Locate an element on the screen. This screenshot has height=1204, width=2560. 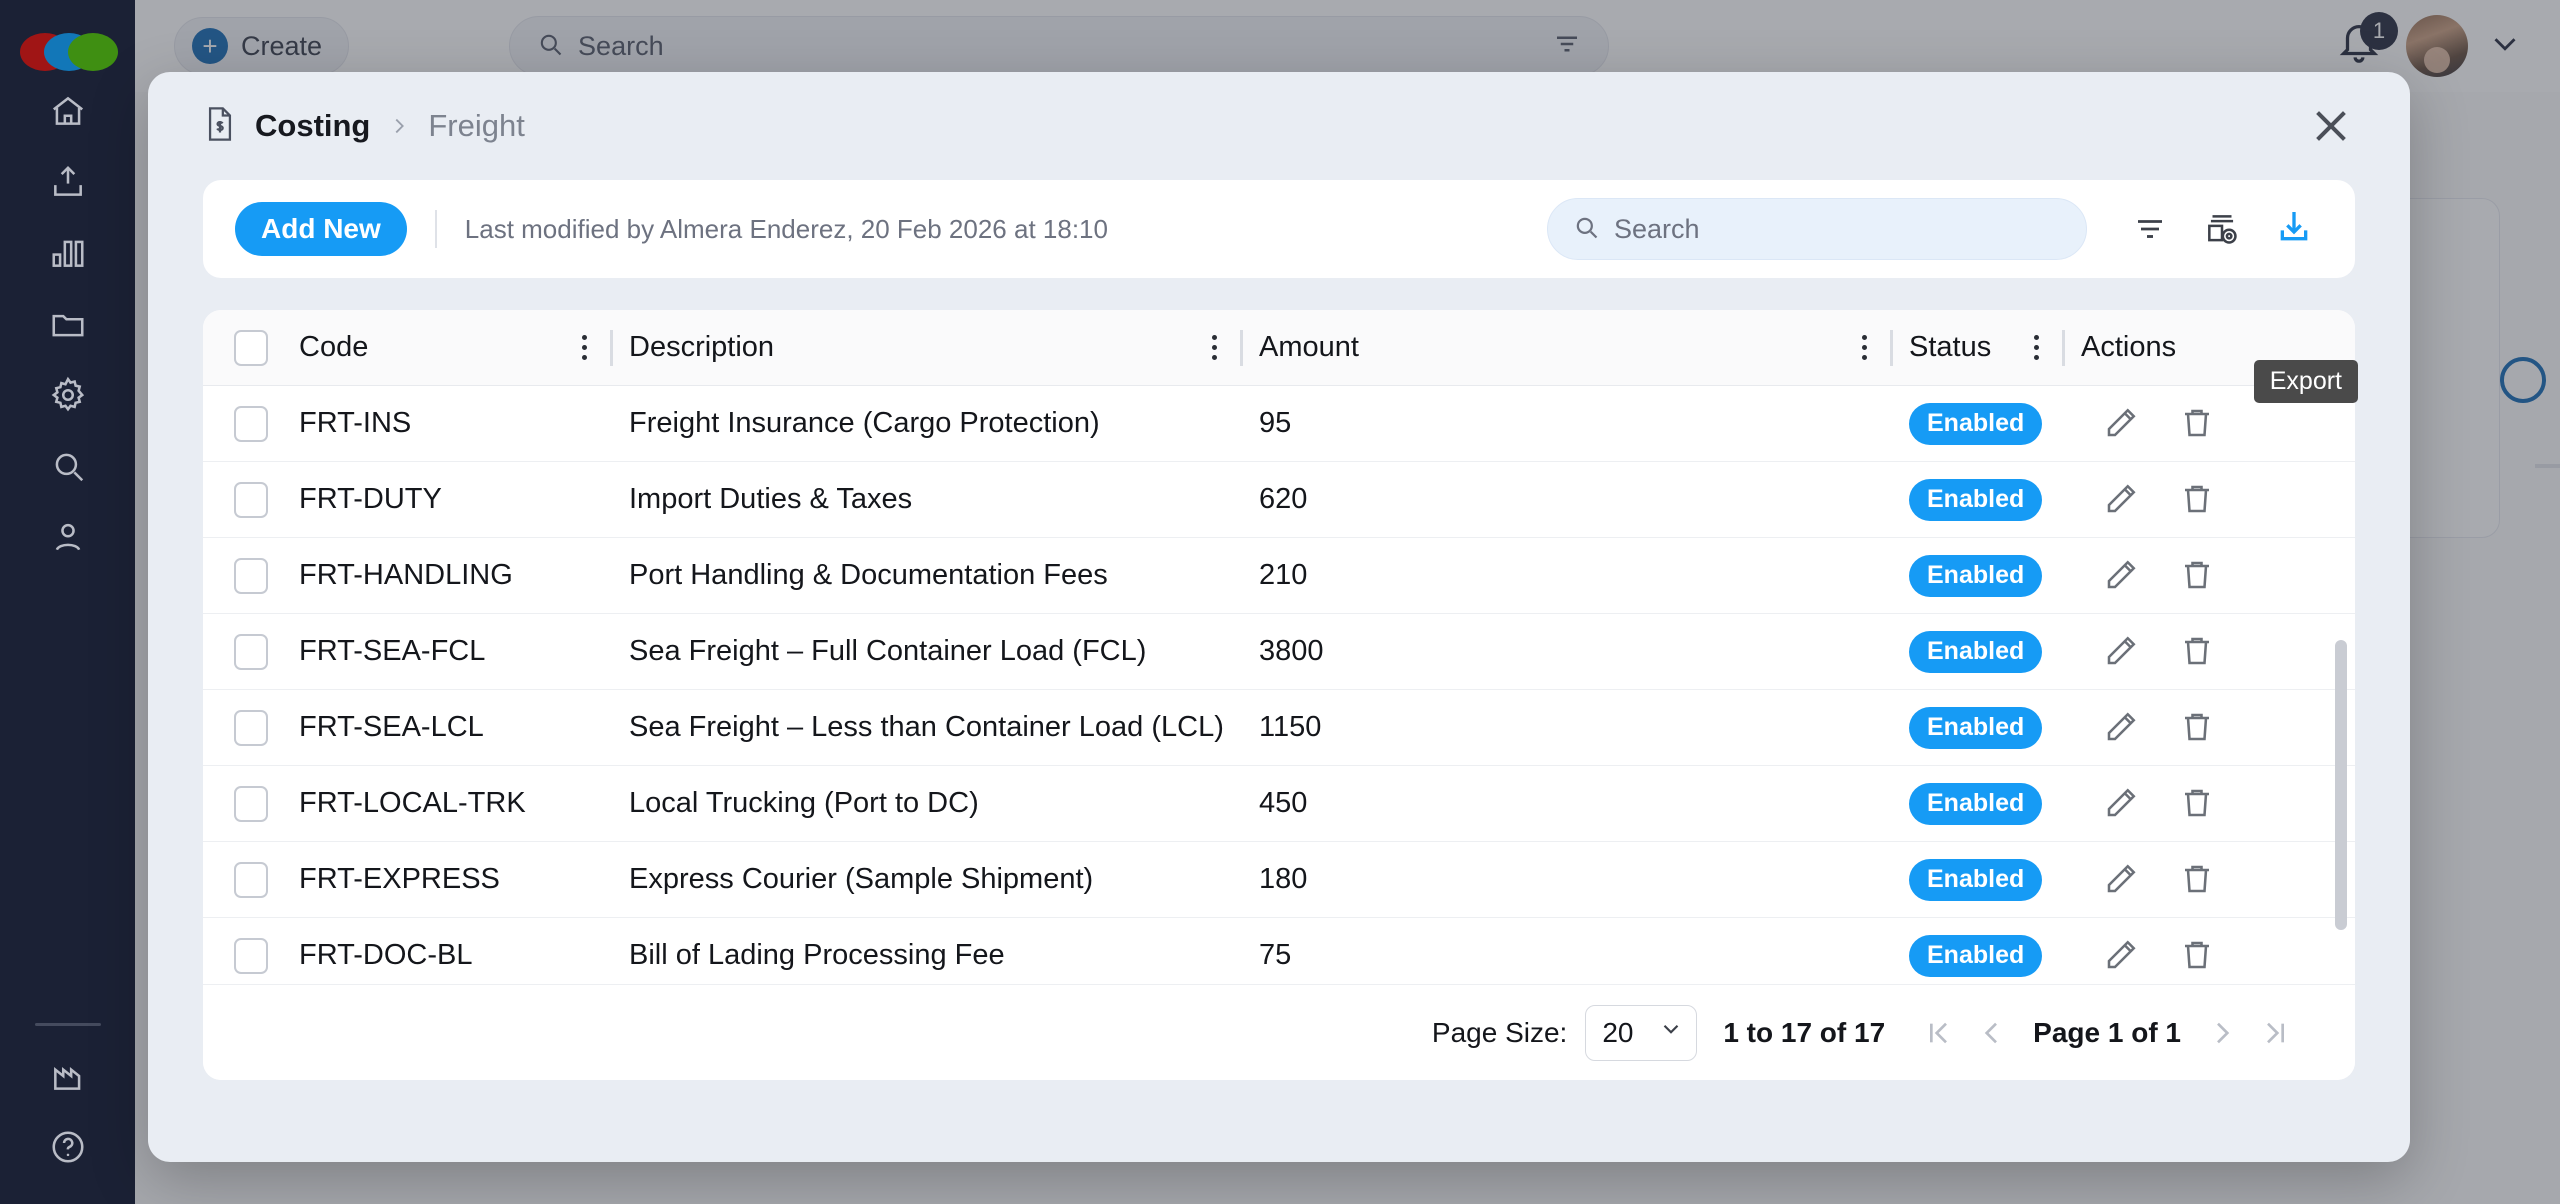
sidebar-item-settings is located at coordinates (67, 397).